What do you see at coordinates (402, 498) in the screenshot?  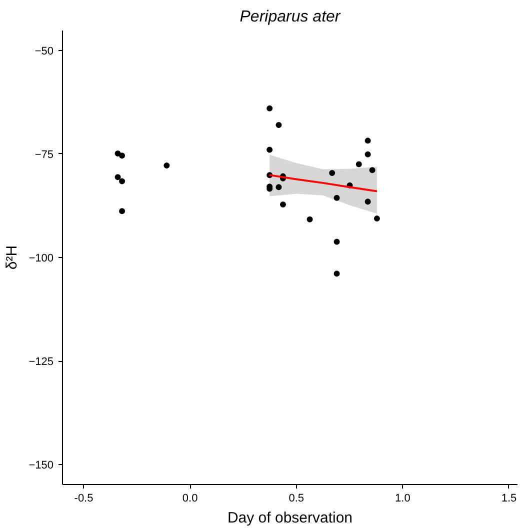 I see `x-tick-label: 1.0` at bounding box center [402, 498].